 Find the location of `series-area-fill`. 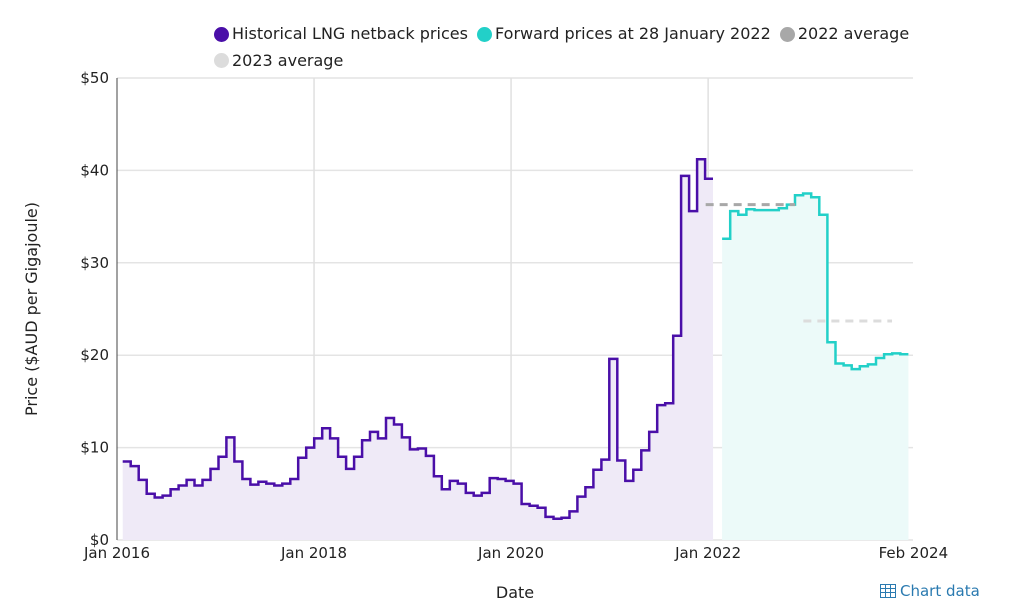

series-area-fill is located at coordinates (815, 366).